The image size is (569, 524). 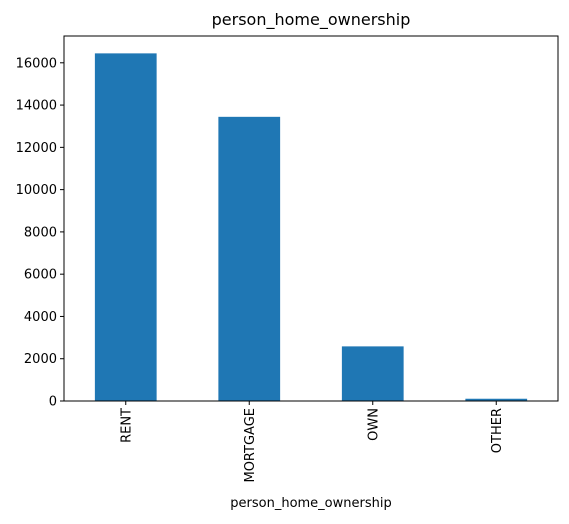 What do you see at coordinates (250, 445) in the screenshot?
I see `x-tick-label: MORTGAGE` at bounding box center [250, 445].